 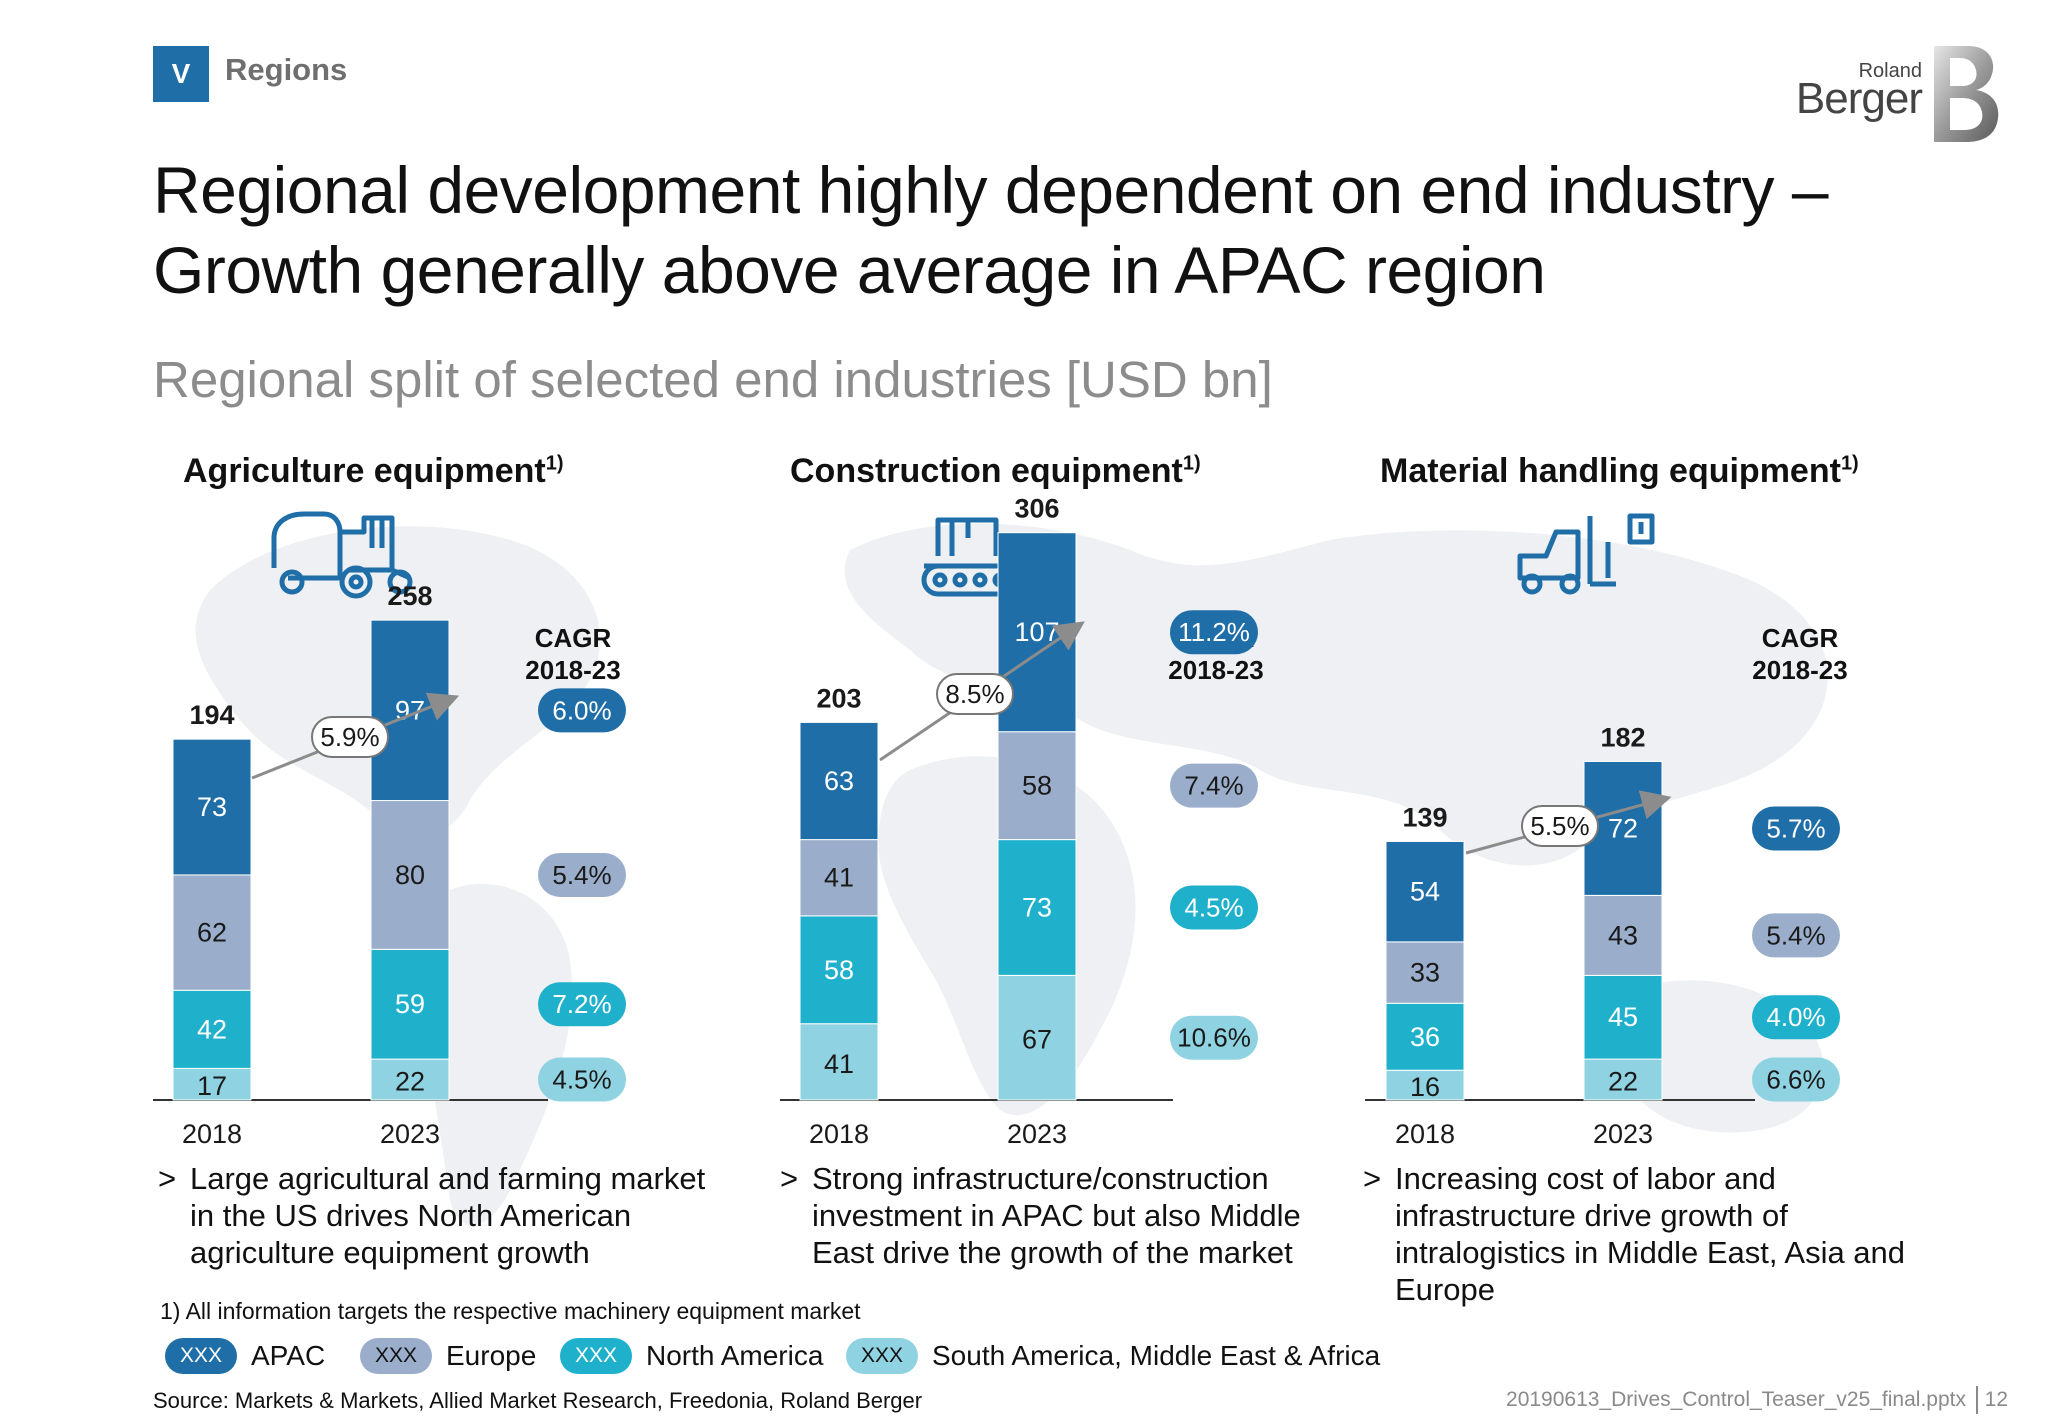 I want to click on bar-value-label: 54, so click(x=1425, y=892).